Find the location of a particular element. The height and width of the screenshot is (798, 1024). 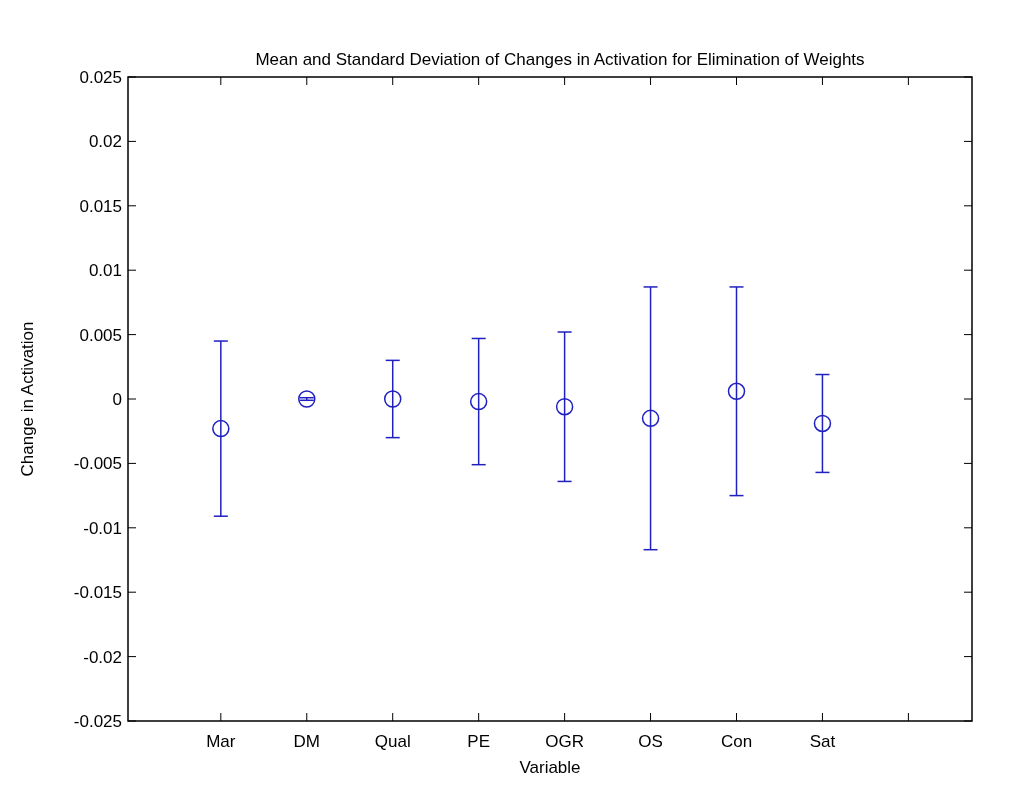

chart-title: Mean and Standard Deviation of Changes in Activation for Elimination of Weights is located at coordinates (560, 59).